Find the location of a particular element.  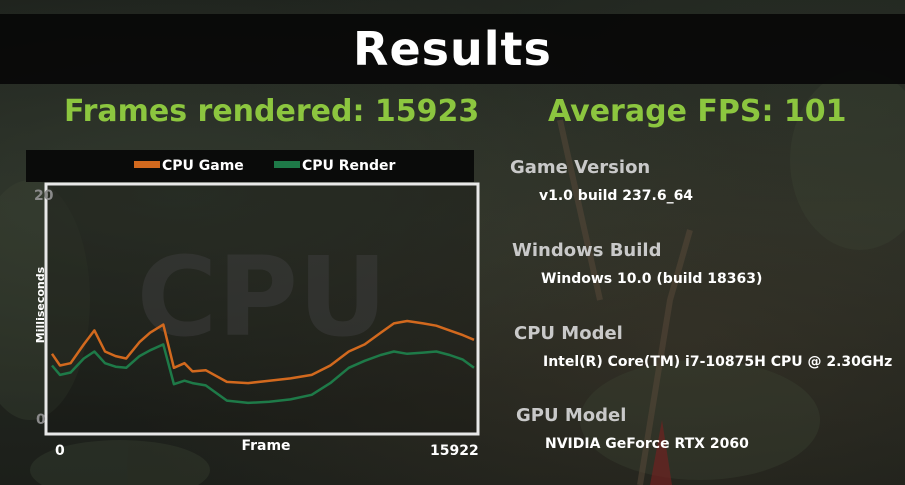

series-line-cpu-game is located at coordinates (262, 352).